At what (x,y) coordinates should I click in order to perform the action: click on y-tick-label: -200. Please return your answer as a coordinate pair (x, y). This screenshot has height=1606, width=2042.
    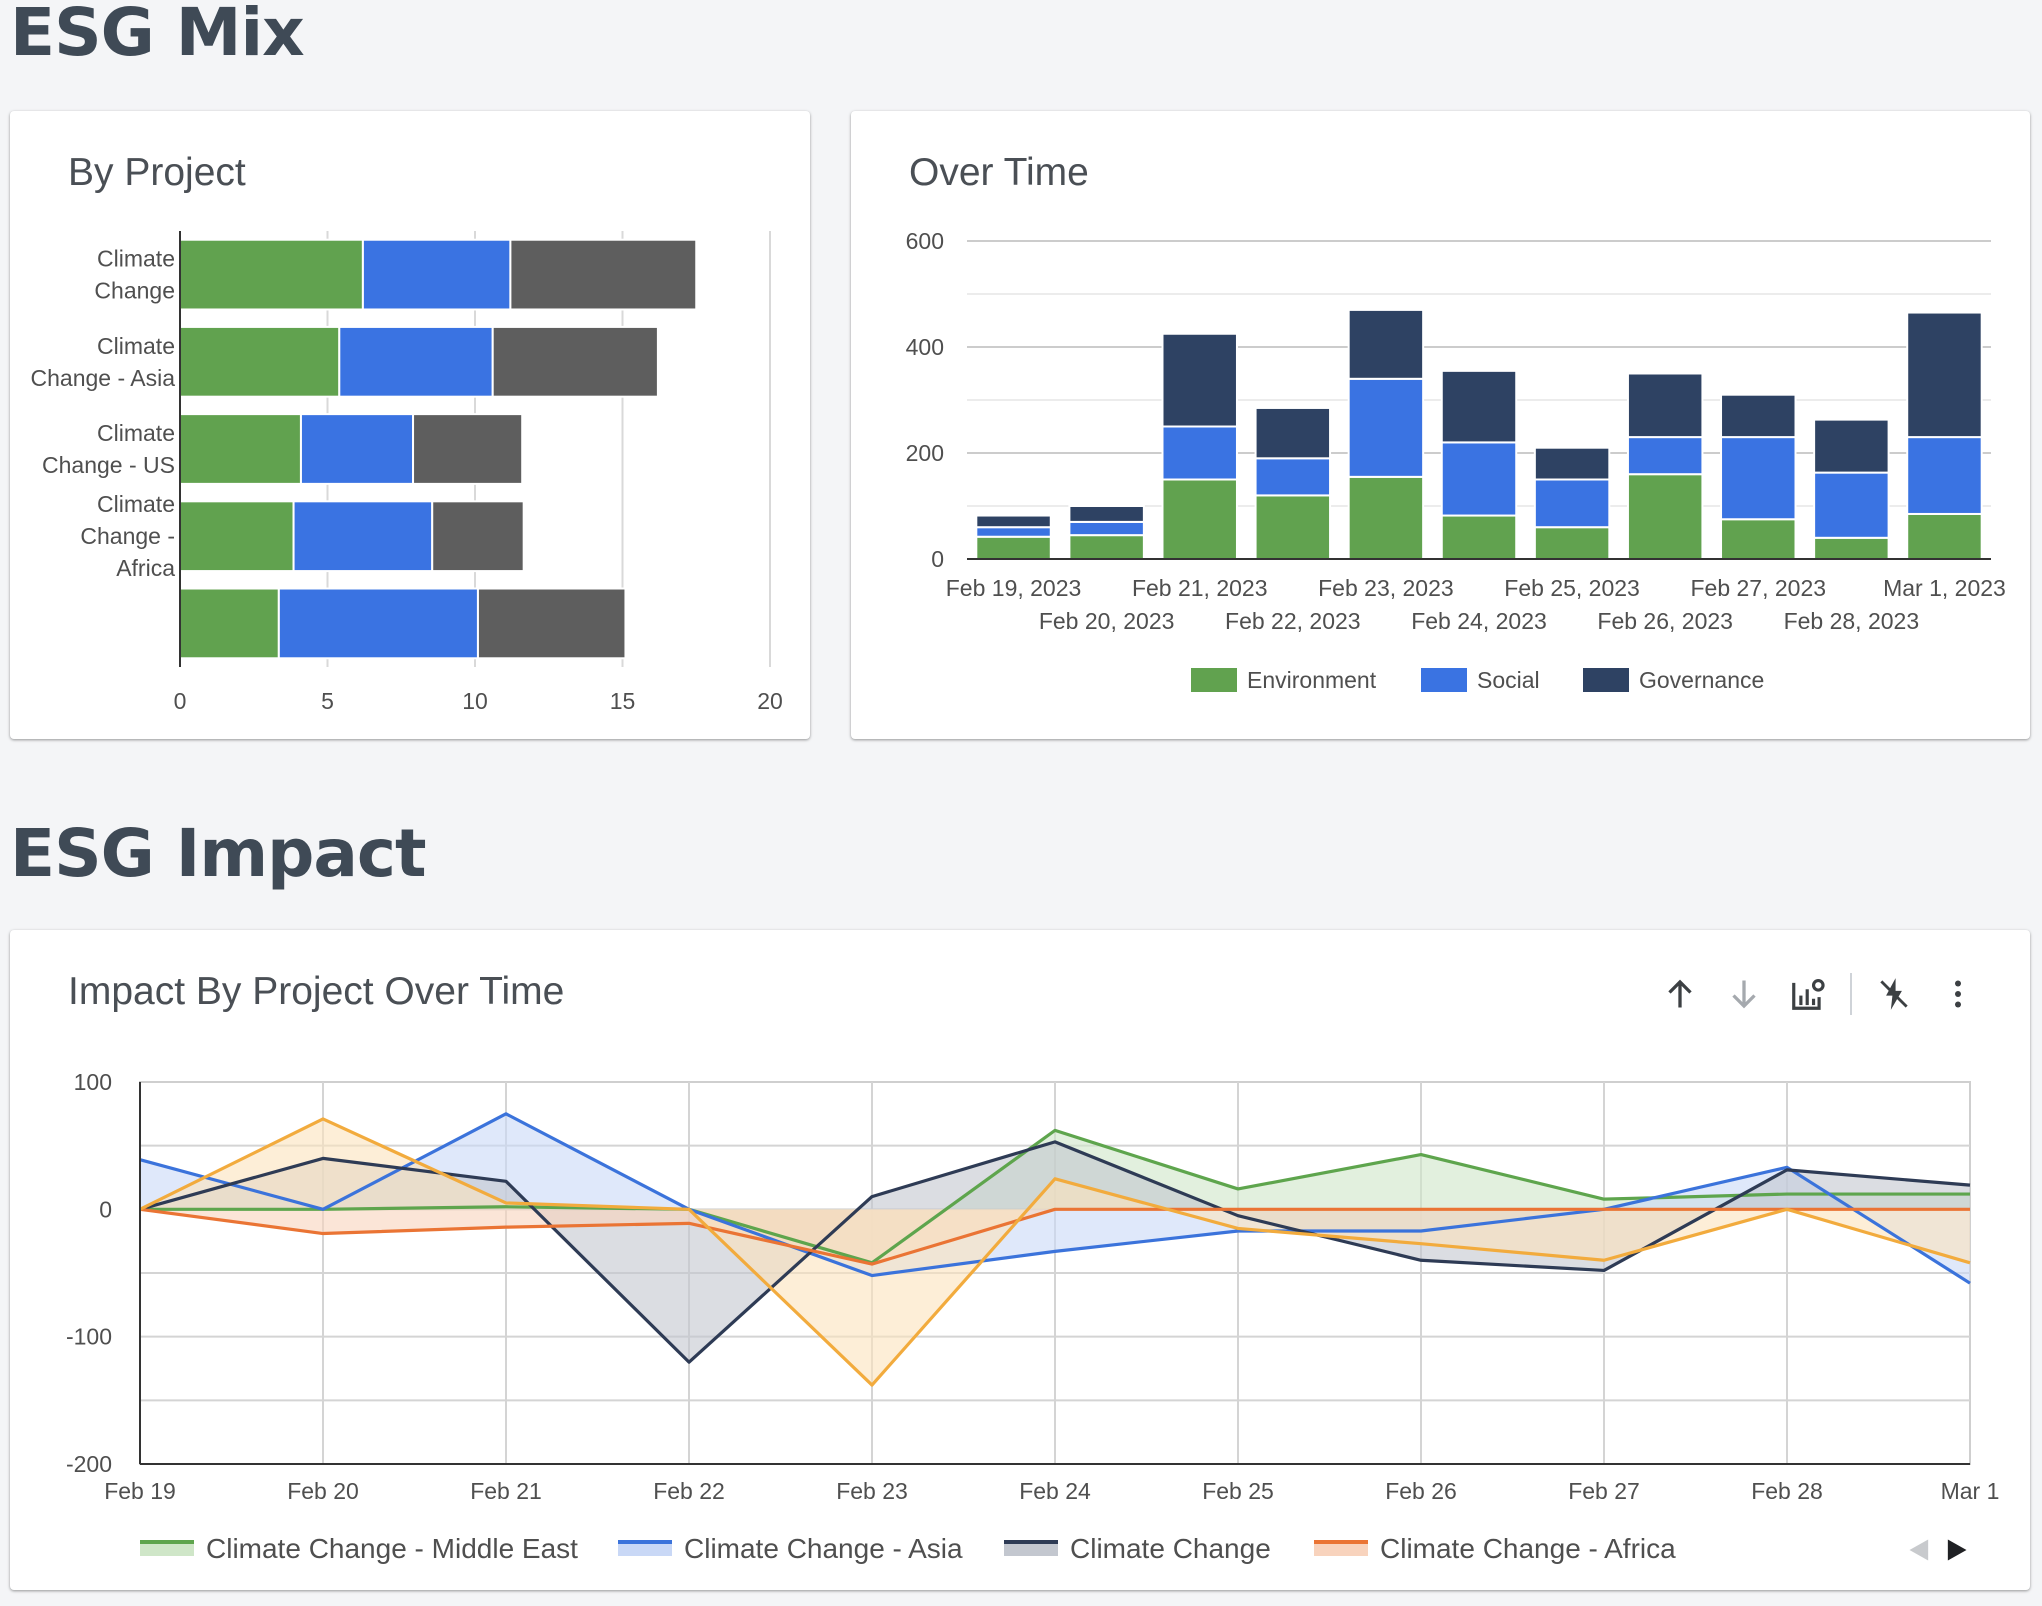
    Looking at the image, I should click on (89, 1464).